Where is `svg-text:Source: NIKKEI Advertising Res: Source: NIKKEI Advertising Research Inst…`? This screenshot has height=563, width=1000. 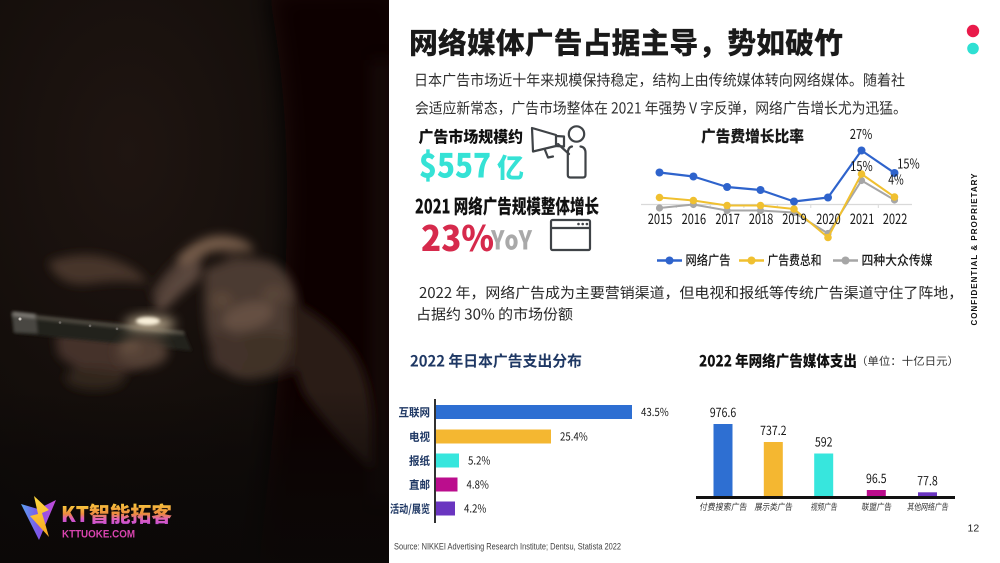 svg-text:Source: NIKKEI Advertising Res: Source: NIKKEI Advertising Research Inst… is located at coordinates (507, 547).